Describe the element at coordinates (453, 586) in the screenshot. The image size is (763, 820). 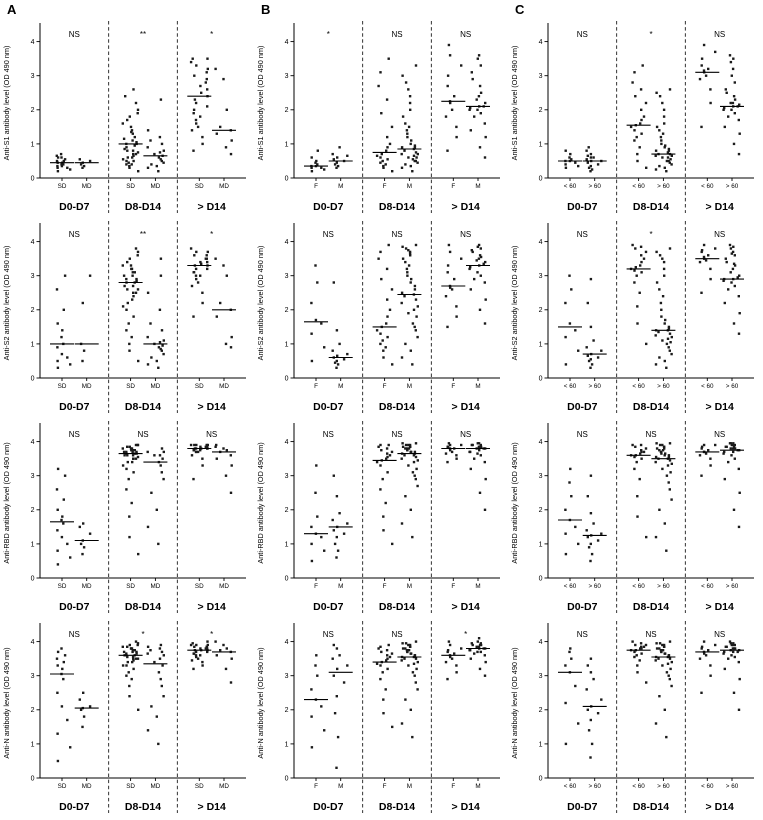
I see `group-label: F` at that location.